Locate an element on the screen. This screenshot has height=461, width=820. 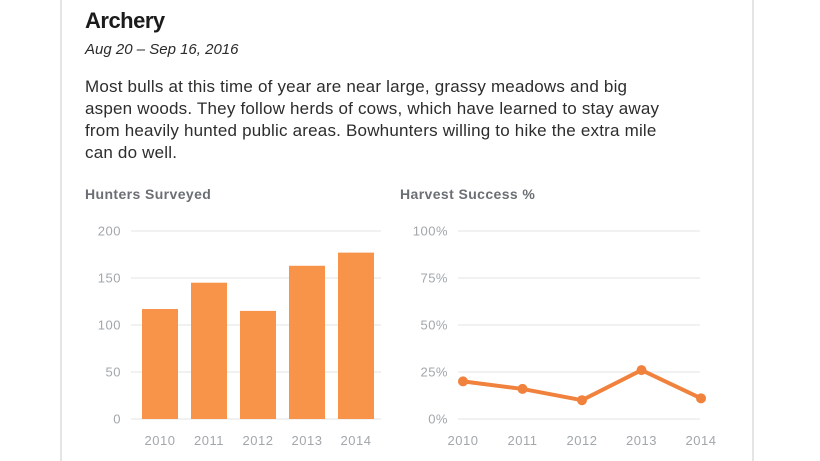
bar-2010 is located at coordinates (160, 364).